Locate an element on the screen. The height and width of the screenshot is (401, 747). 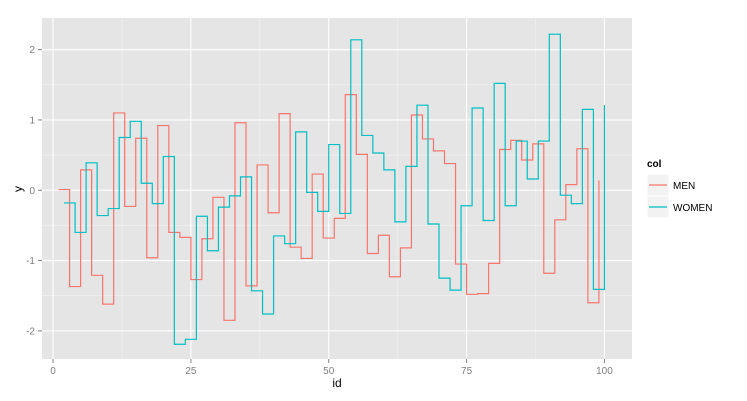
x-tick-label: 0 is located at coordinates (53, 371).